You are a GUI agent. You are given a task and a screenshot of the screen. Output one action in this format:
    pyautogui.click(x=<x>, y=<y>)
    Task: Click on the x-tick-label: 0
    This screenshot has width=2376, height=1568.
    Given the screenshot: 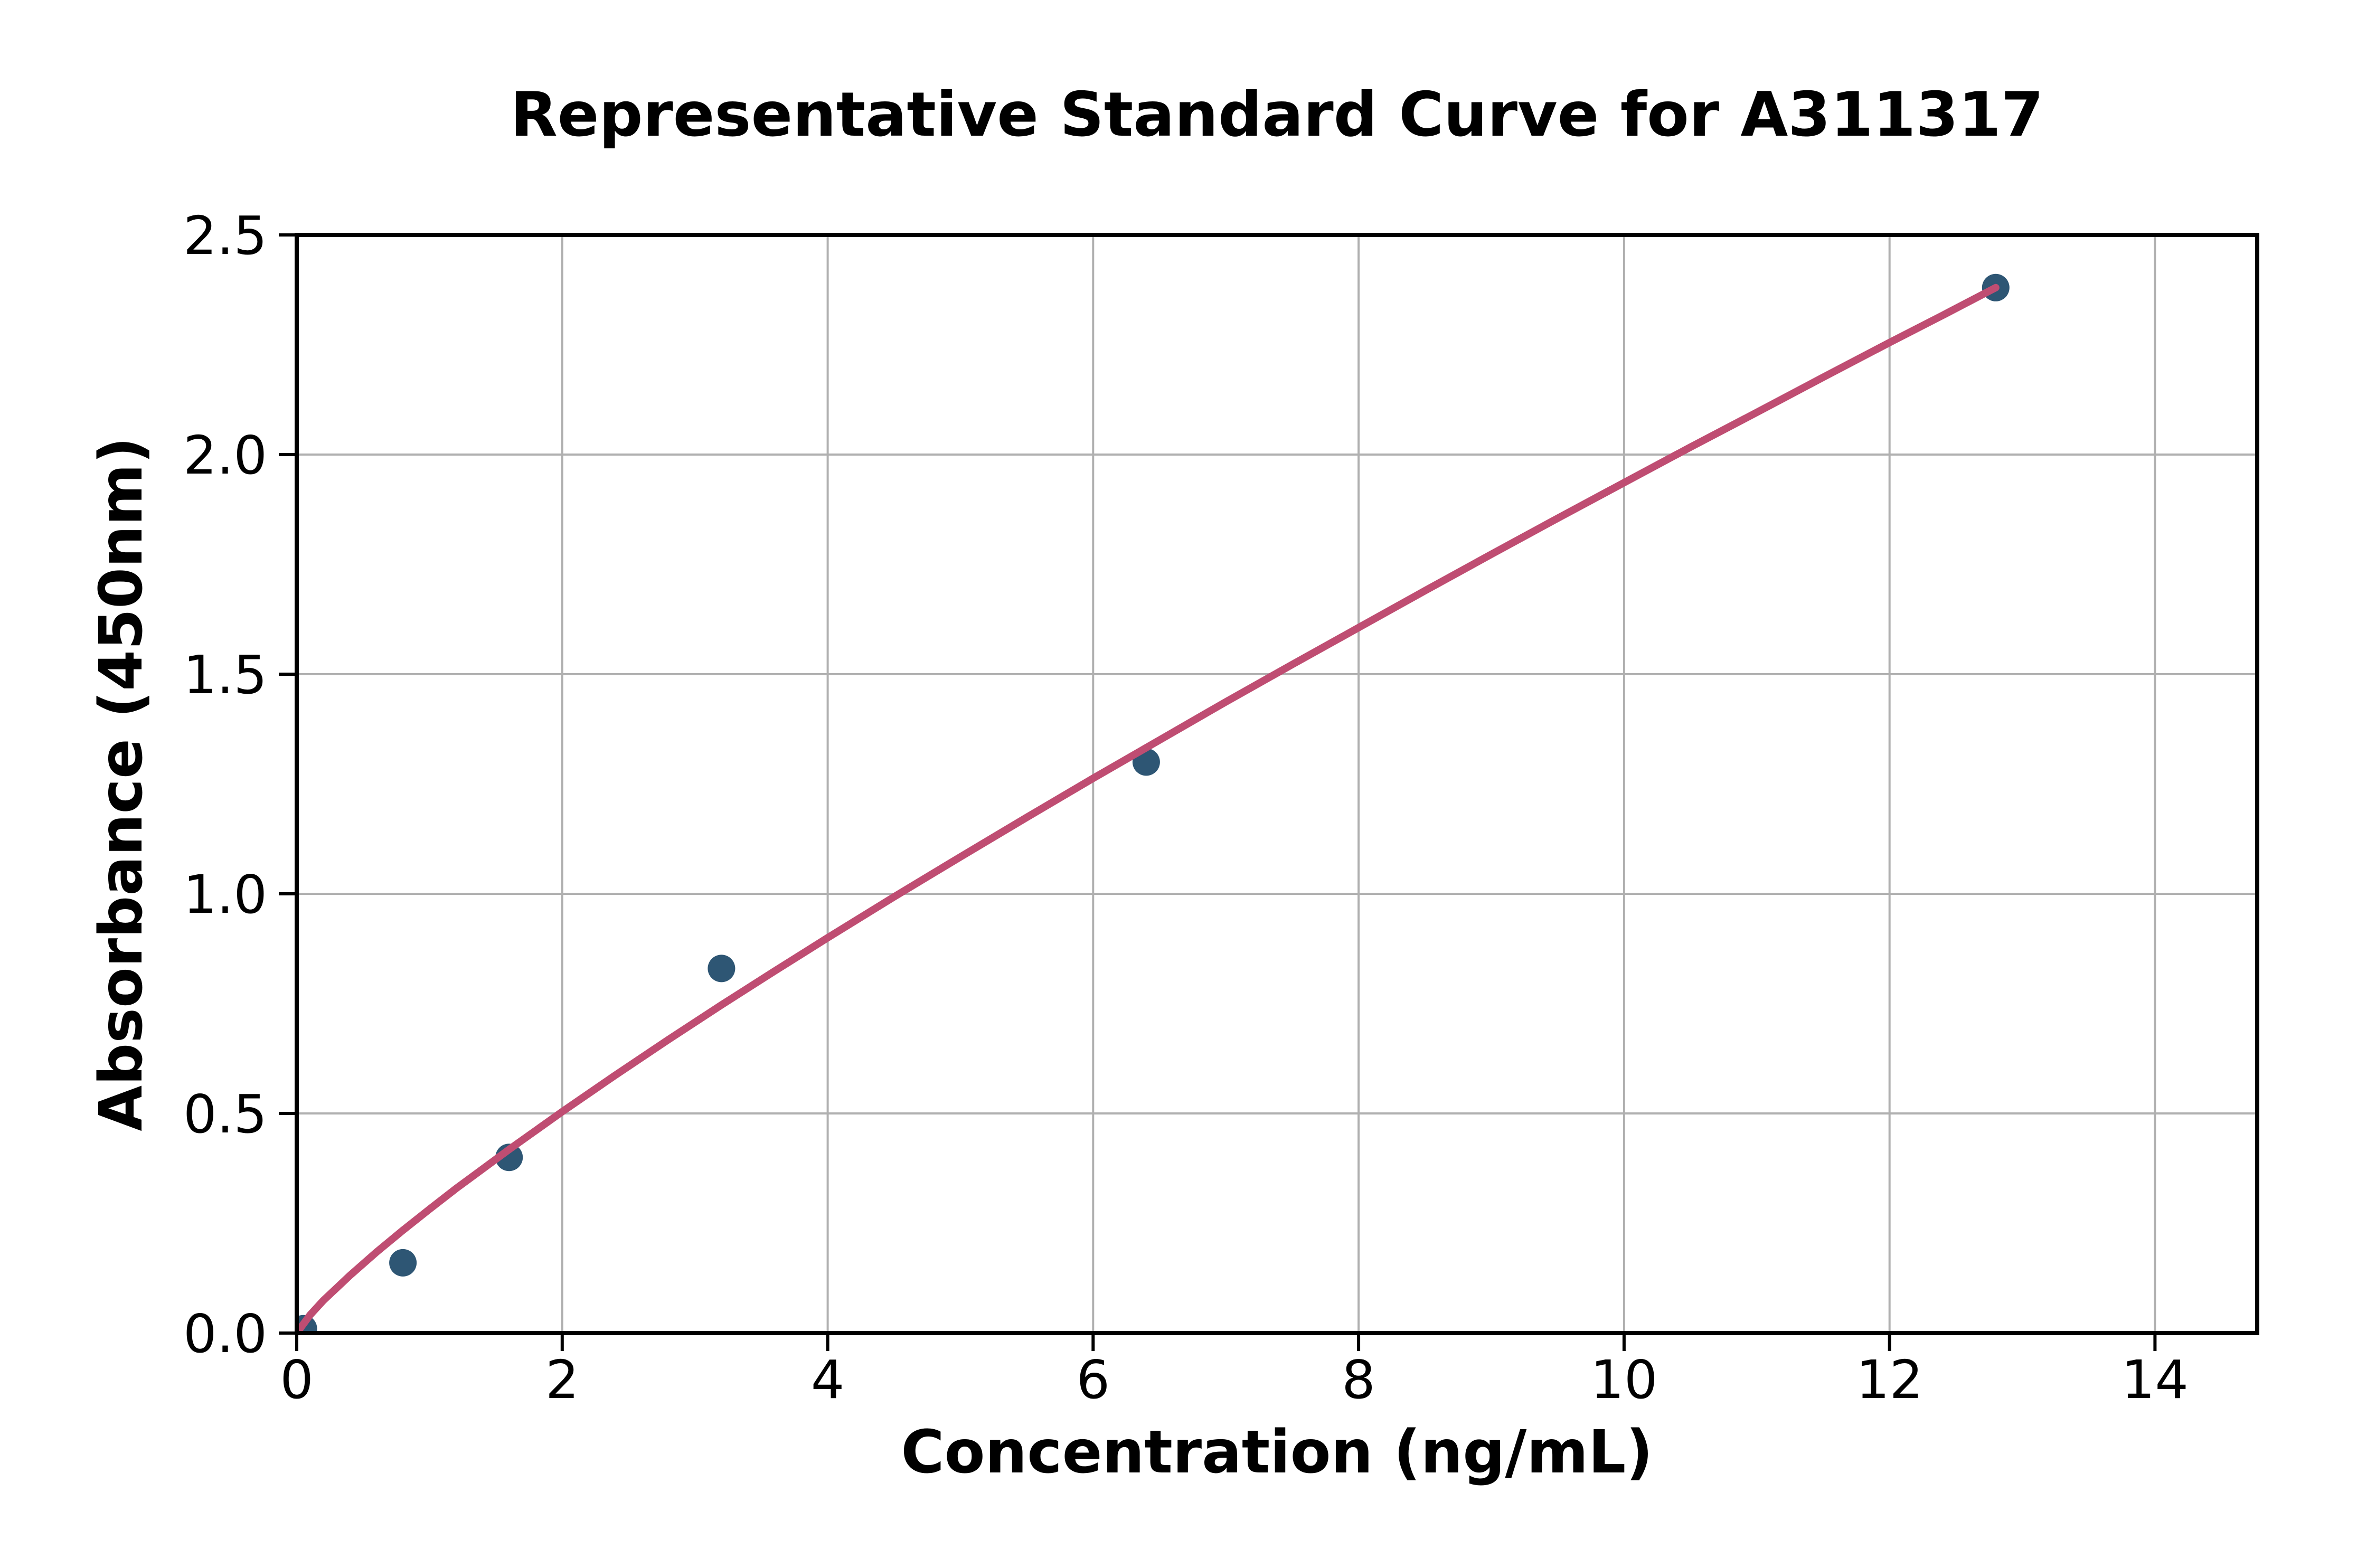 What is the action you would take?
    pyautogui.click(x=297, y=1380)
    